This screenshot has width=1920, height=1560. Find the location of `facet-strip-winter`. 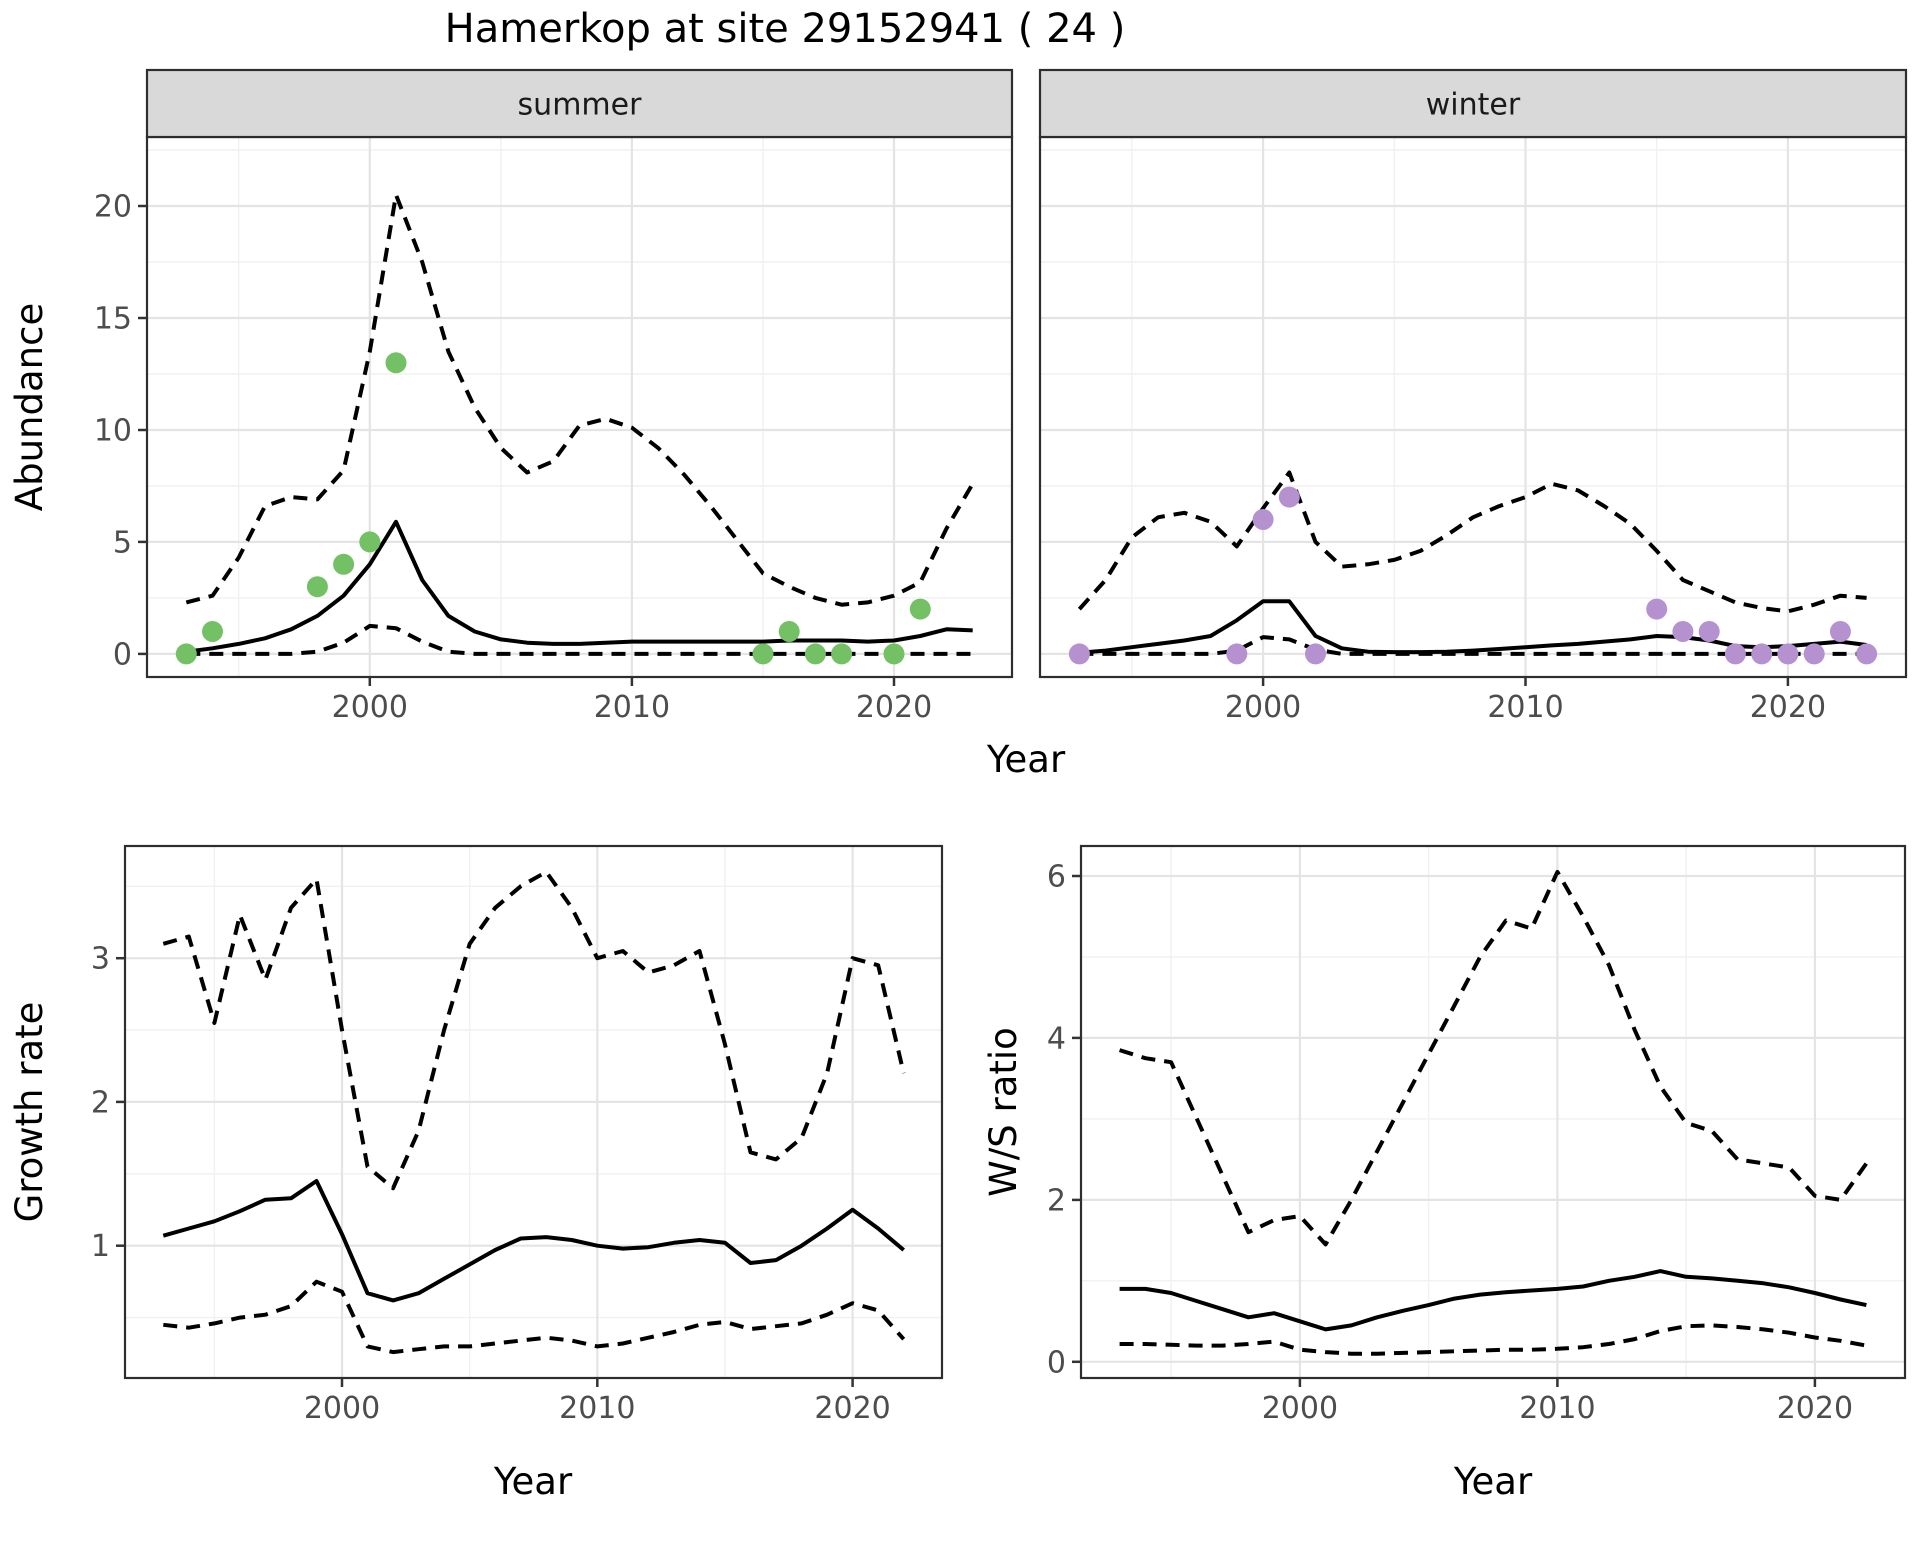

facet-strip-winter is located at coordinates (1473, 103).